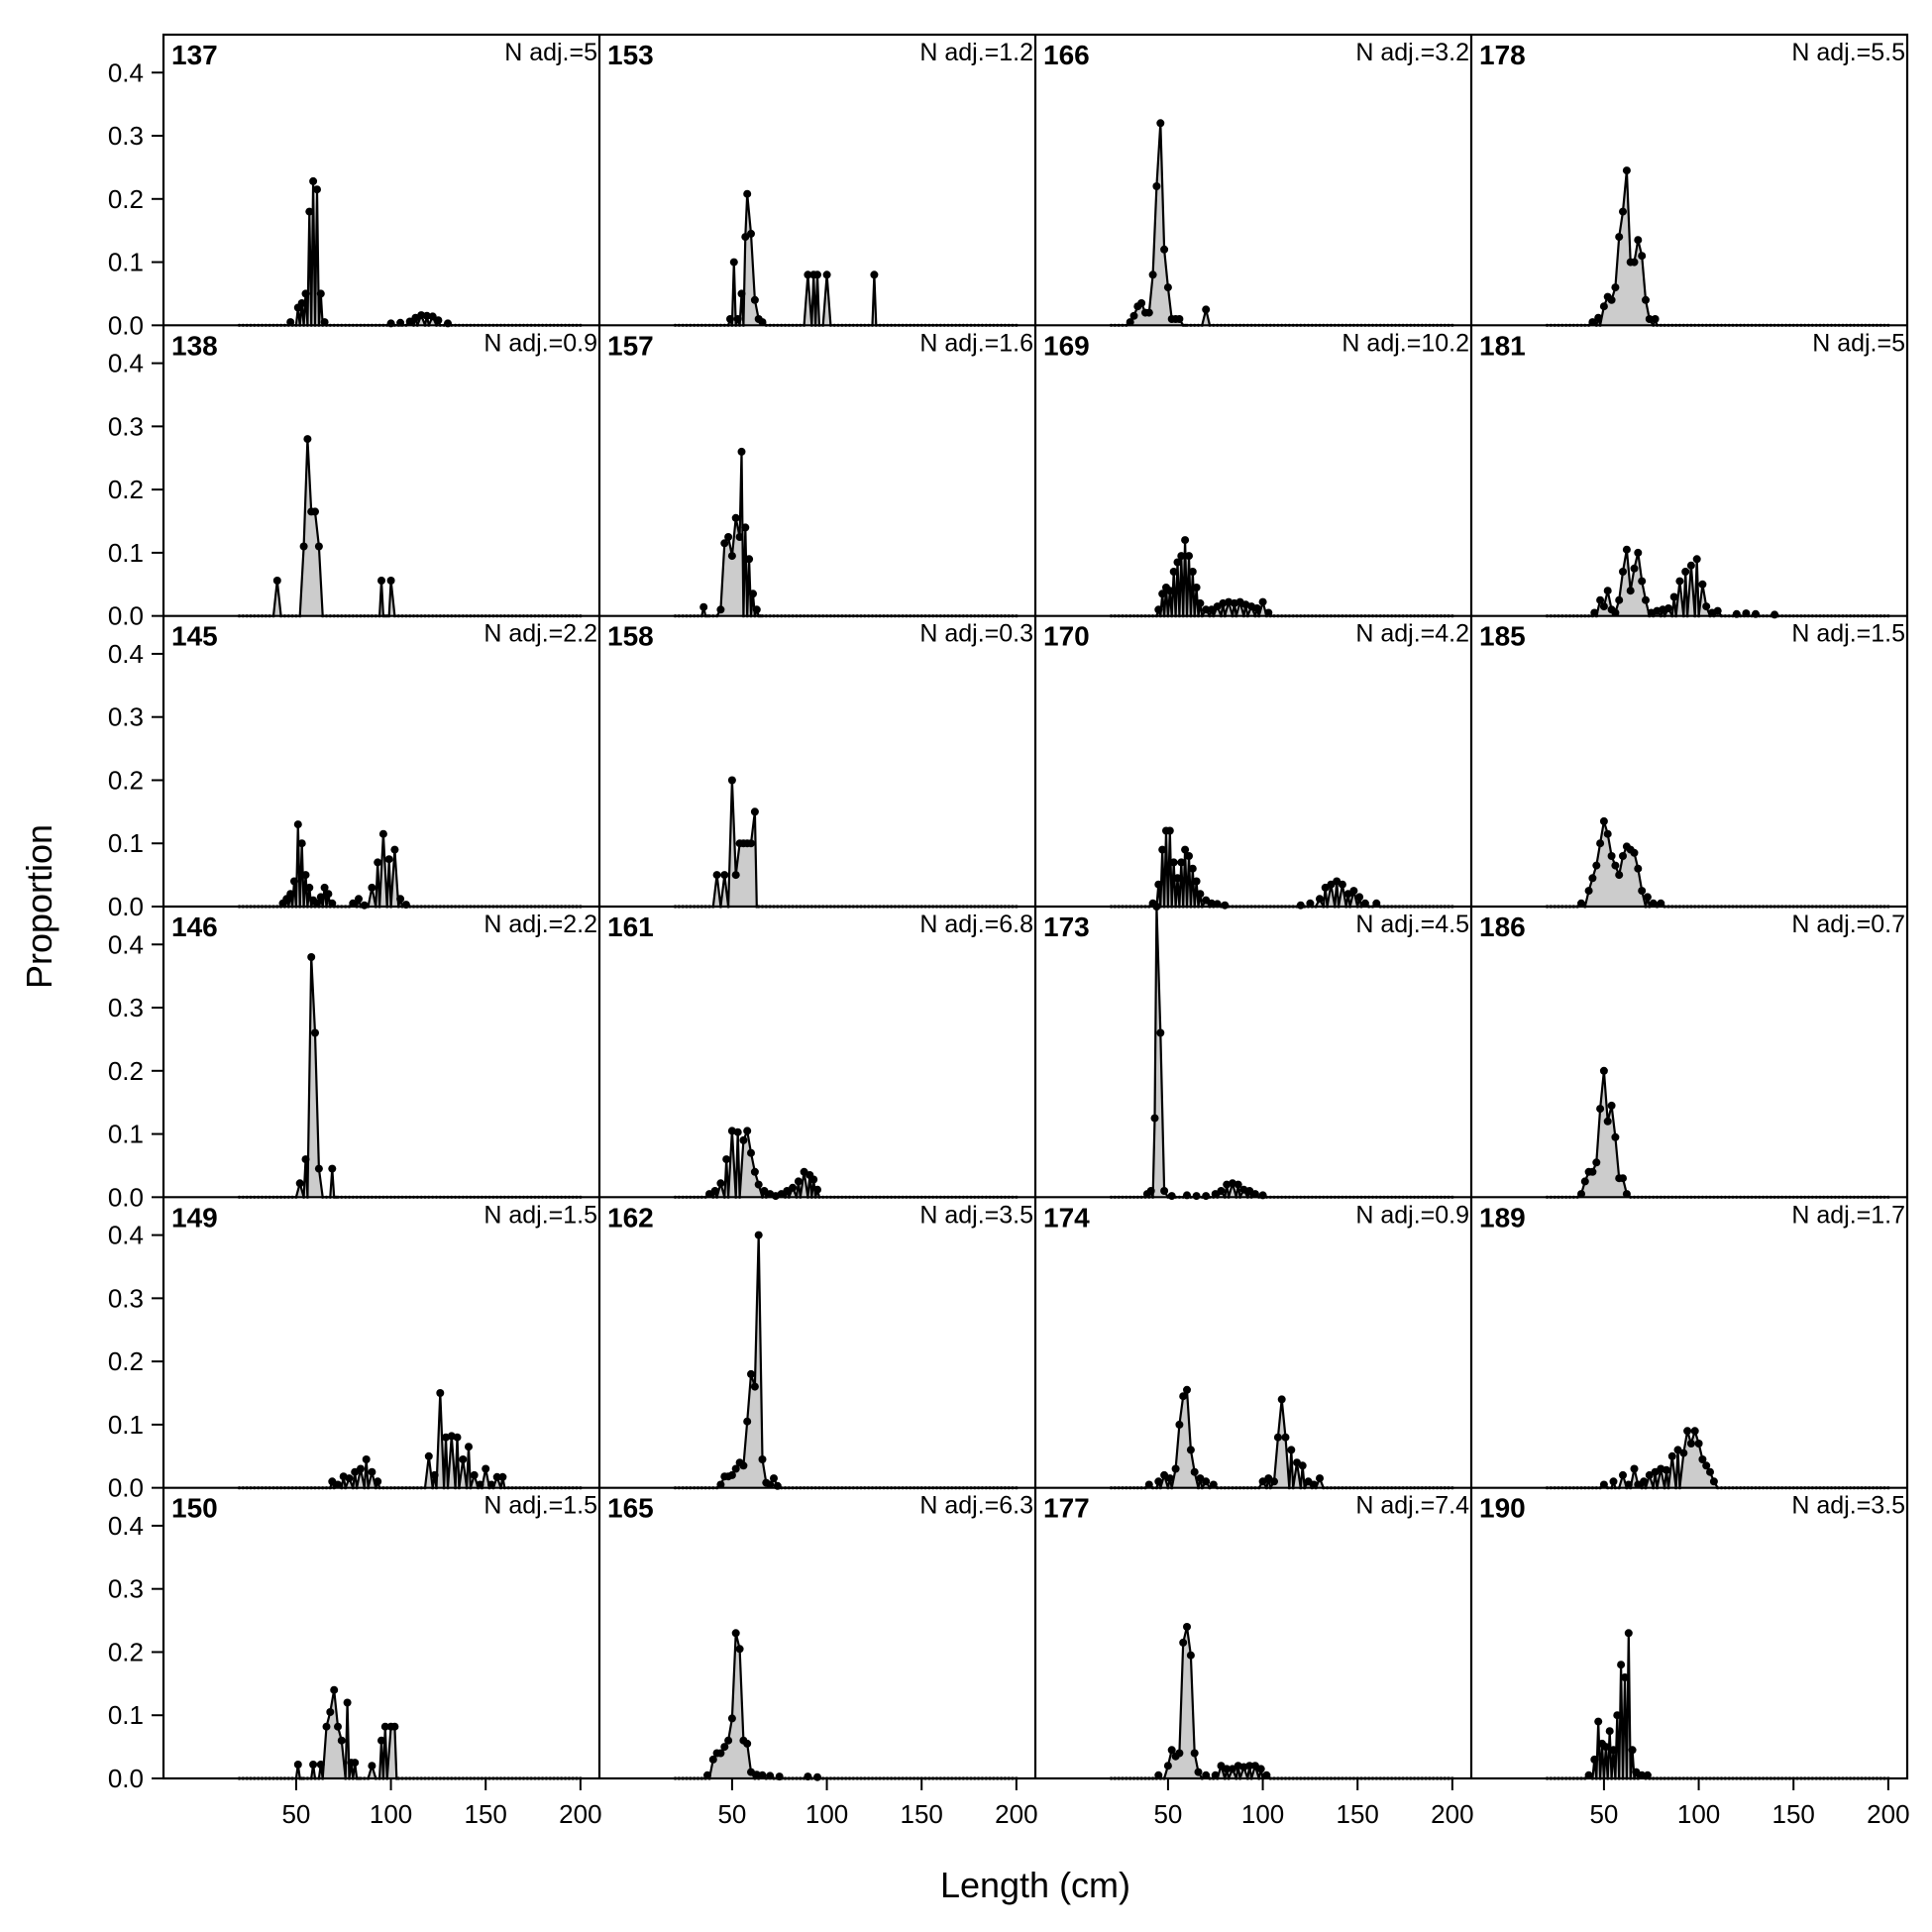  What do you see at coordinates (384, 1636) in the screenshot?
I see `panel-150: 150 N adj.=1.5` at bounding box center [384, 1636].